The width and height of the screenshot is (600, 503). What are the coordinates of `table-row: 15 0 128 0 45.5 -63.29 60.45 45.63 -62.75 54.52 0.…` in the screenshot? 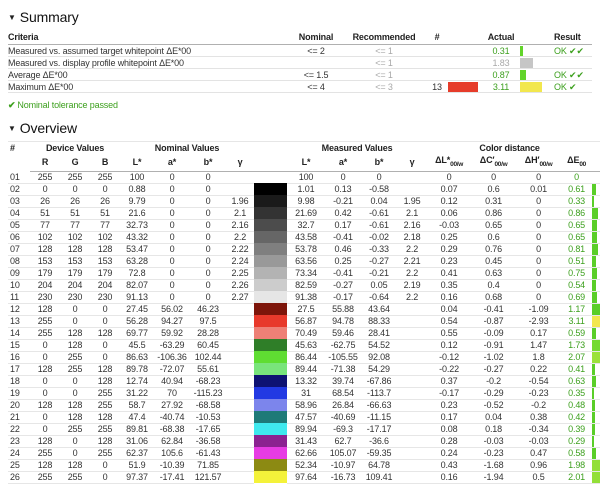 It's located at (304, 345).